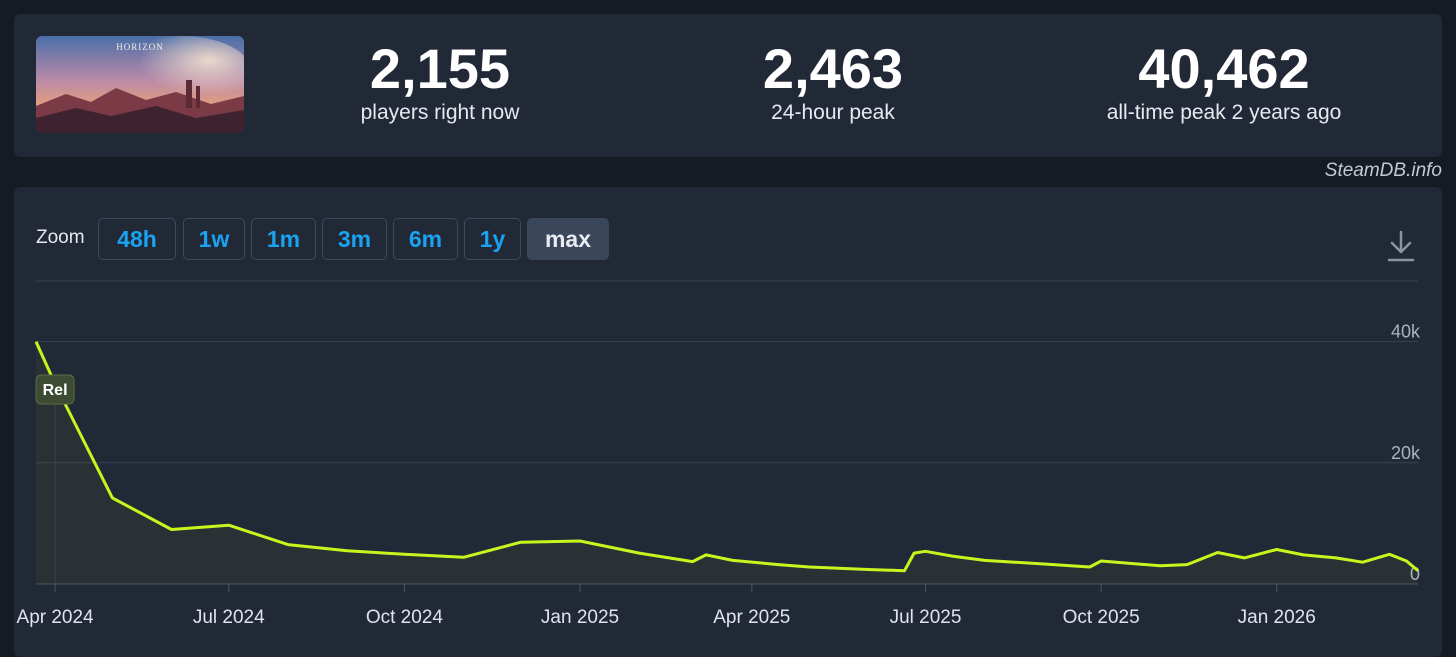 The width and height of the screenshot is (1456, 657). Describe the element at coordinates (56, 617) in the screenshot. I see `x-tick-label: Apr 2024` at that location.